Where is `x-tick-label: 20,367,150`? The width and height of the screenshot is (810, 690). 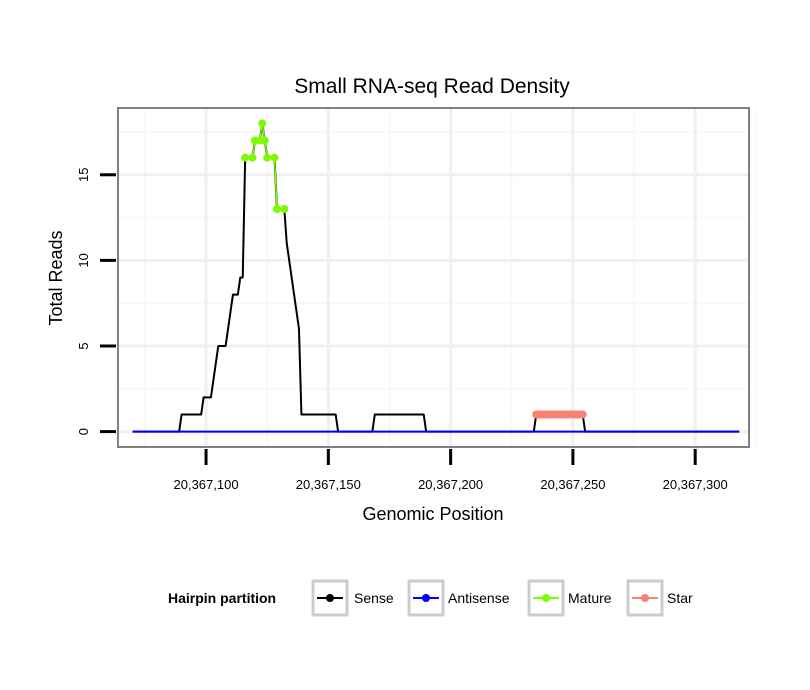
x-tick-label: 20,367,150 is located at coordinates (328, 484).